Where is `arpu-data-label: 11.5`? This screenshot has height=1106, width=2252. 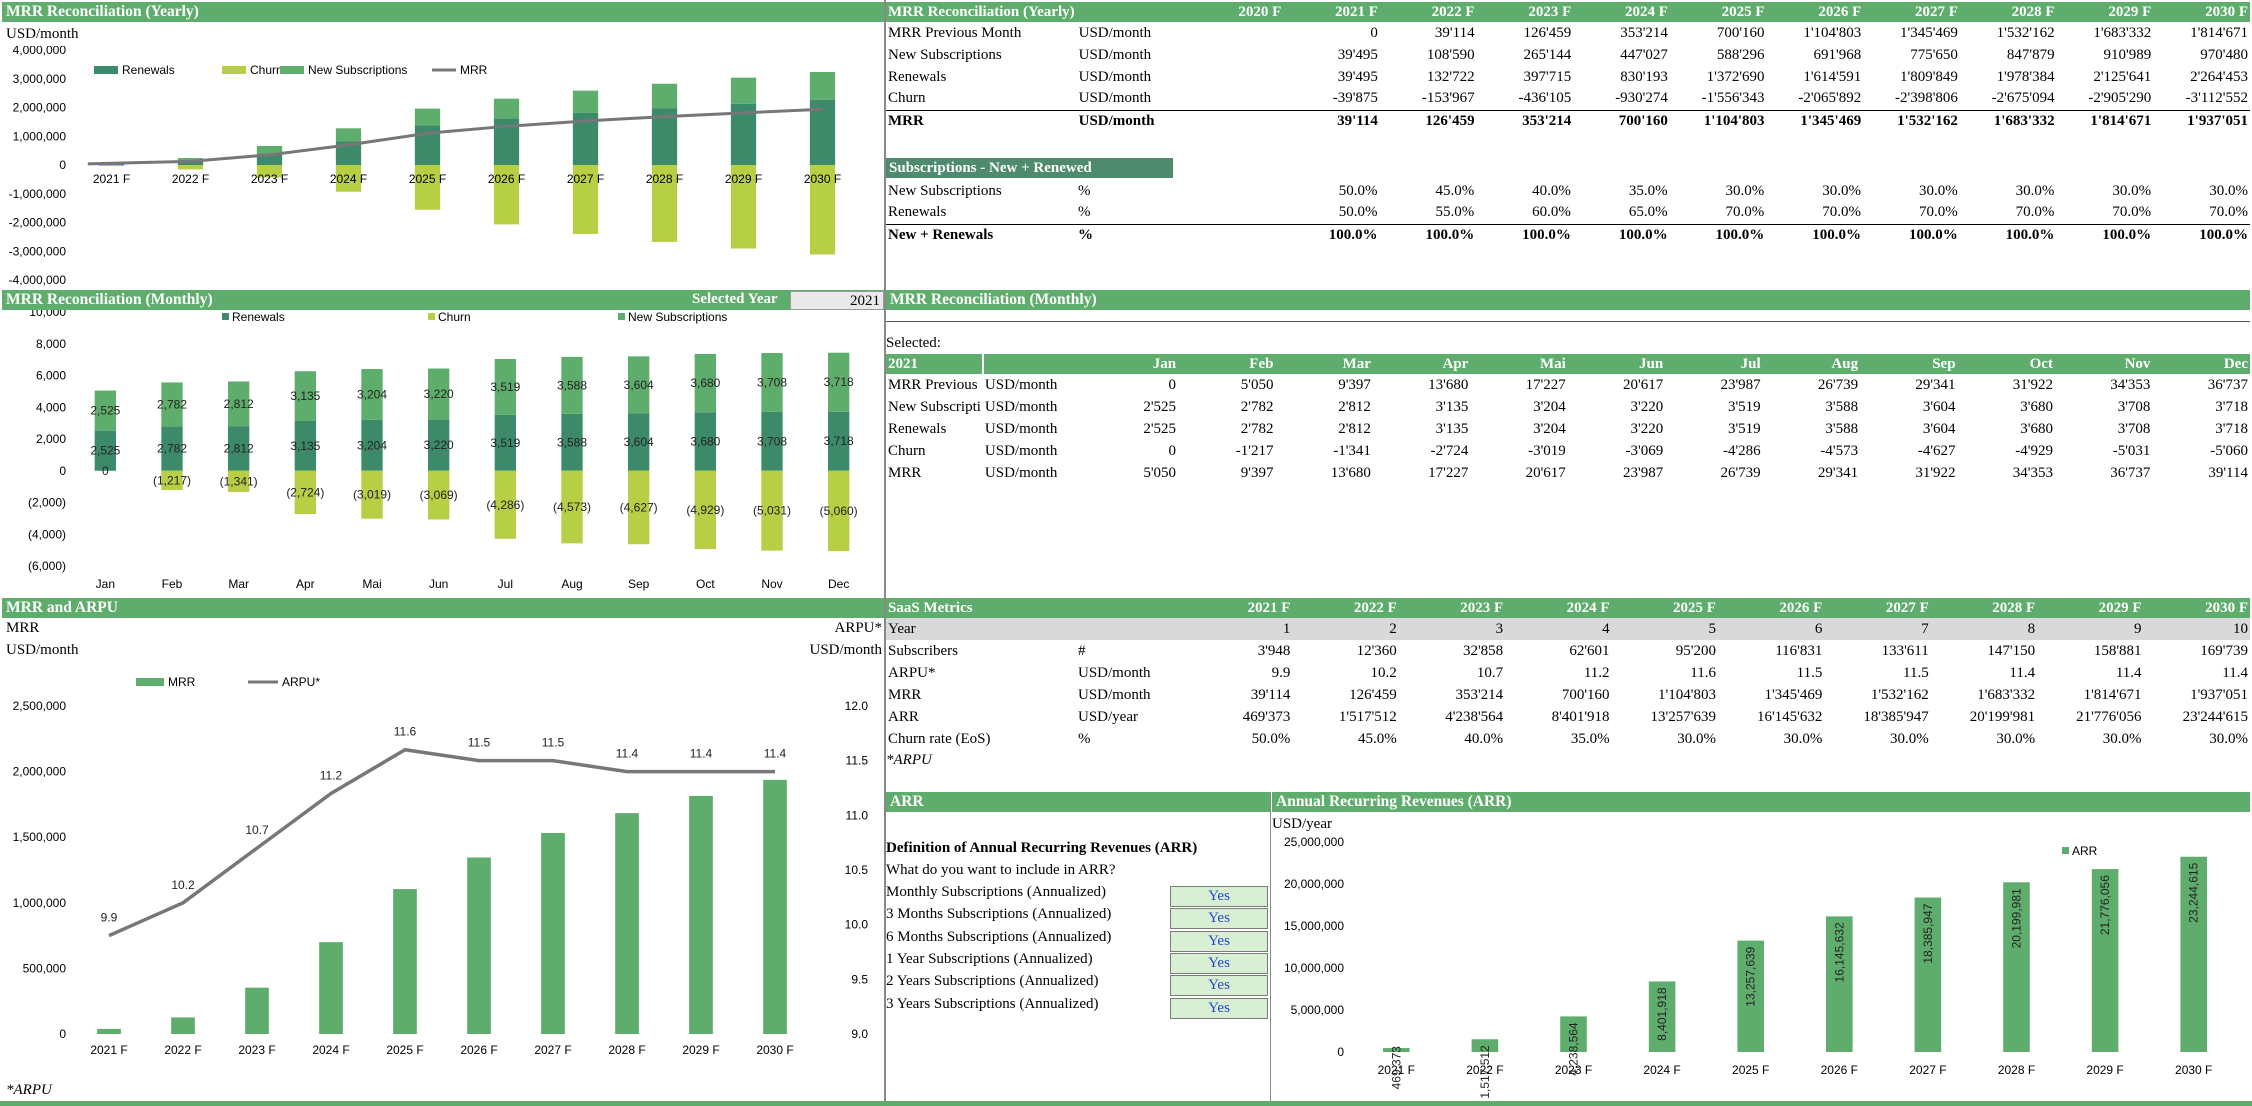
arpu-data-label: 11.5 is located at coordinates (479, 743).